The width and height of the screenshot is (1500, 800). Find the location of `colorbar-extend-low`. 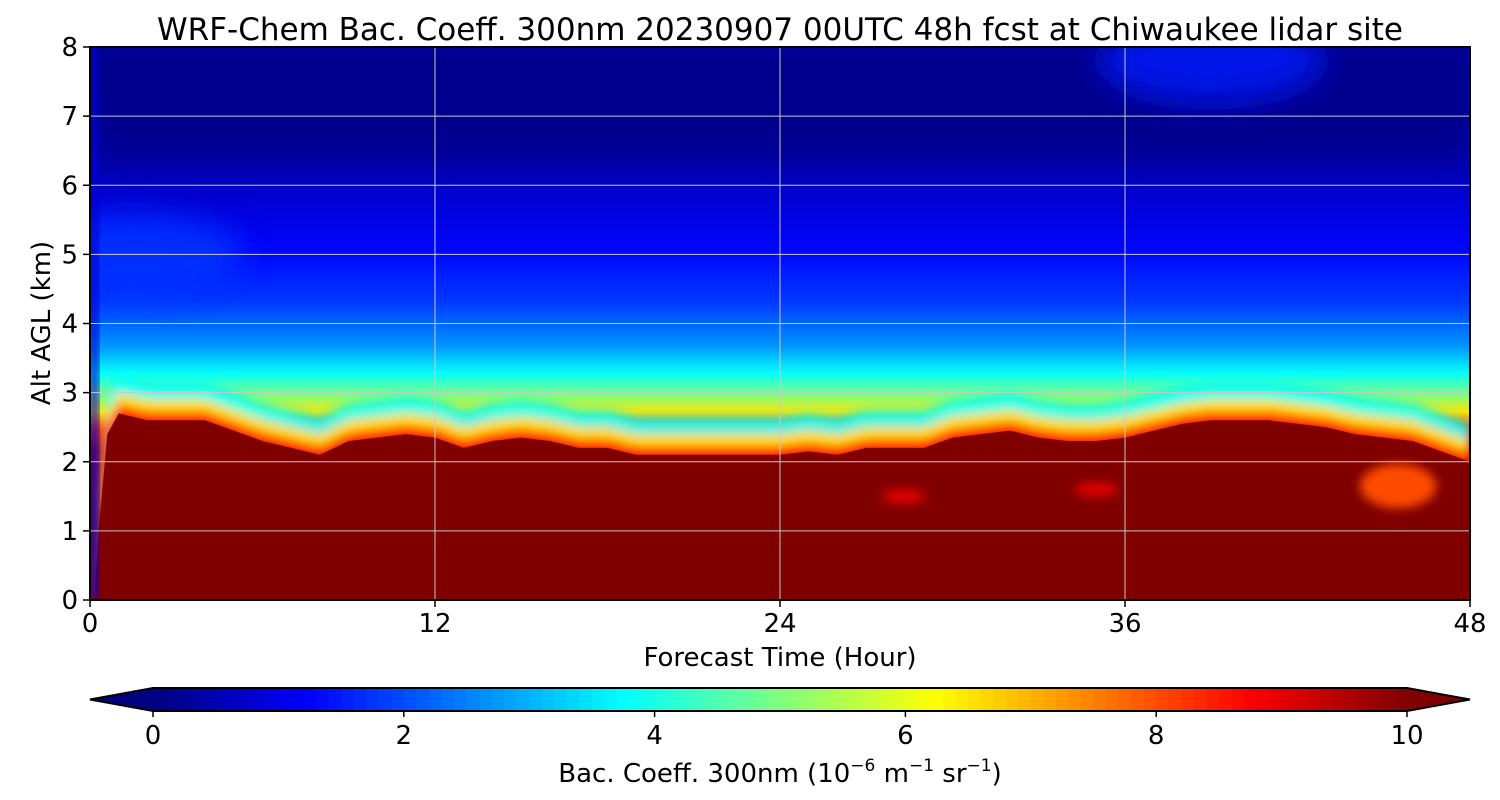

colorbar-extend-low is located at coordinates (121, 699).